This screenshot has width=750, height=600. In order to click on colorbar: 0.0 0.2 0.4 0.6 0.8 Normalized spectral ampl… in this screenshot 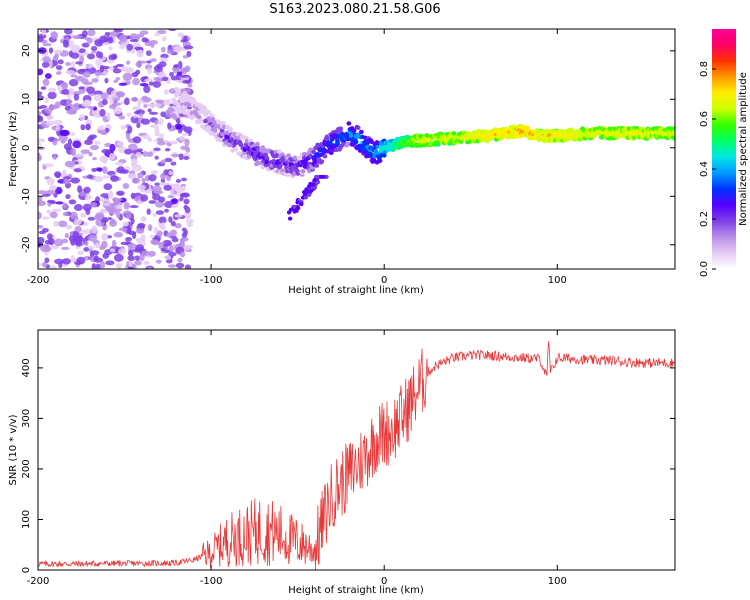, I will do `click(724, 153)`.